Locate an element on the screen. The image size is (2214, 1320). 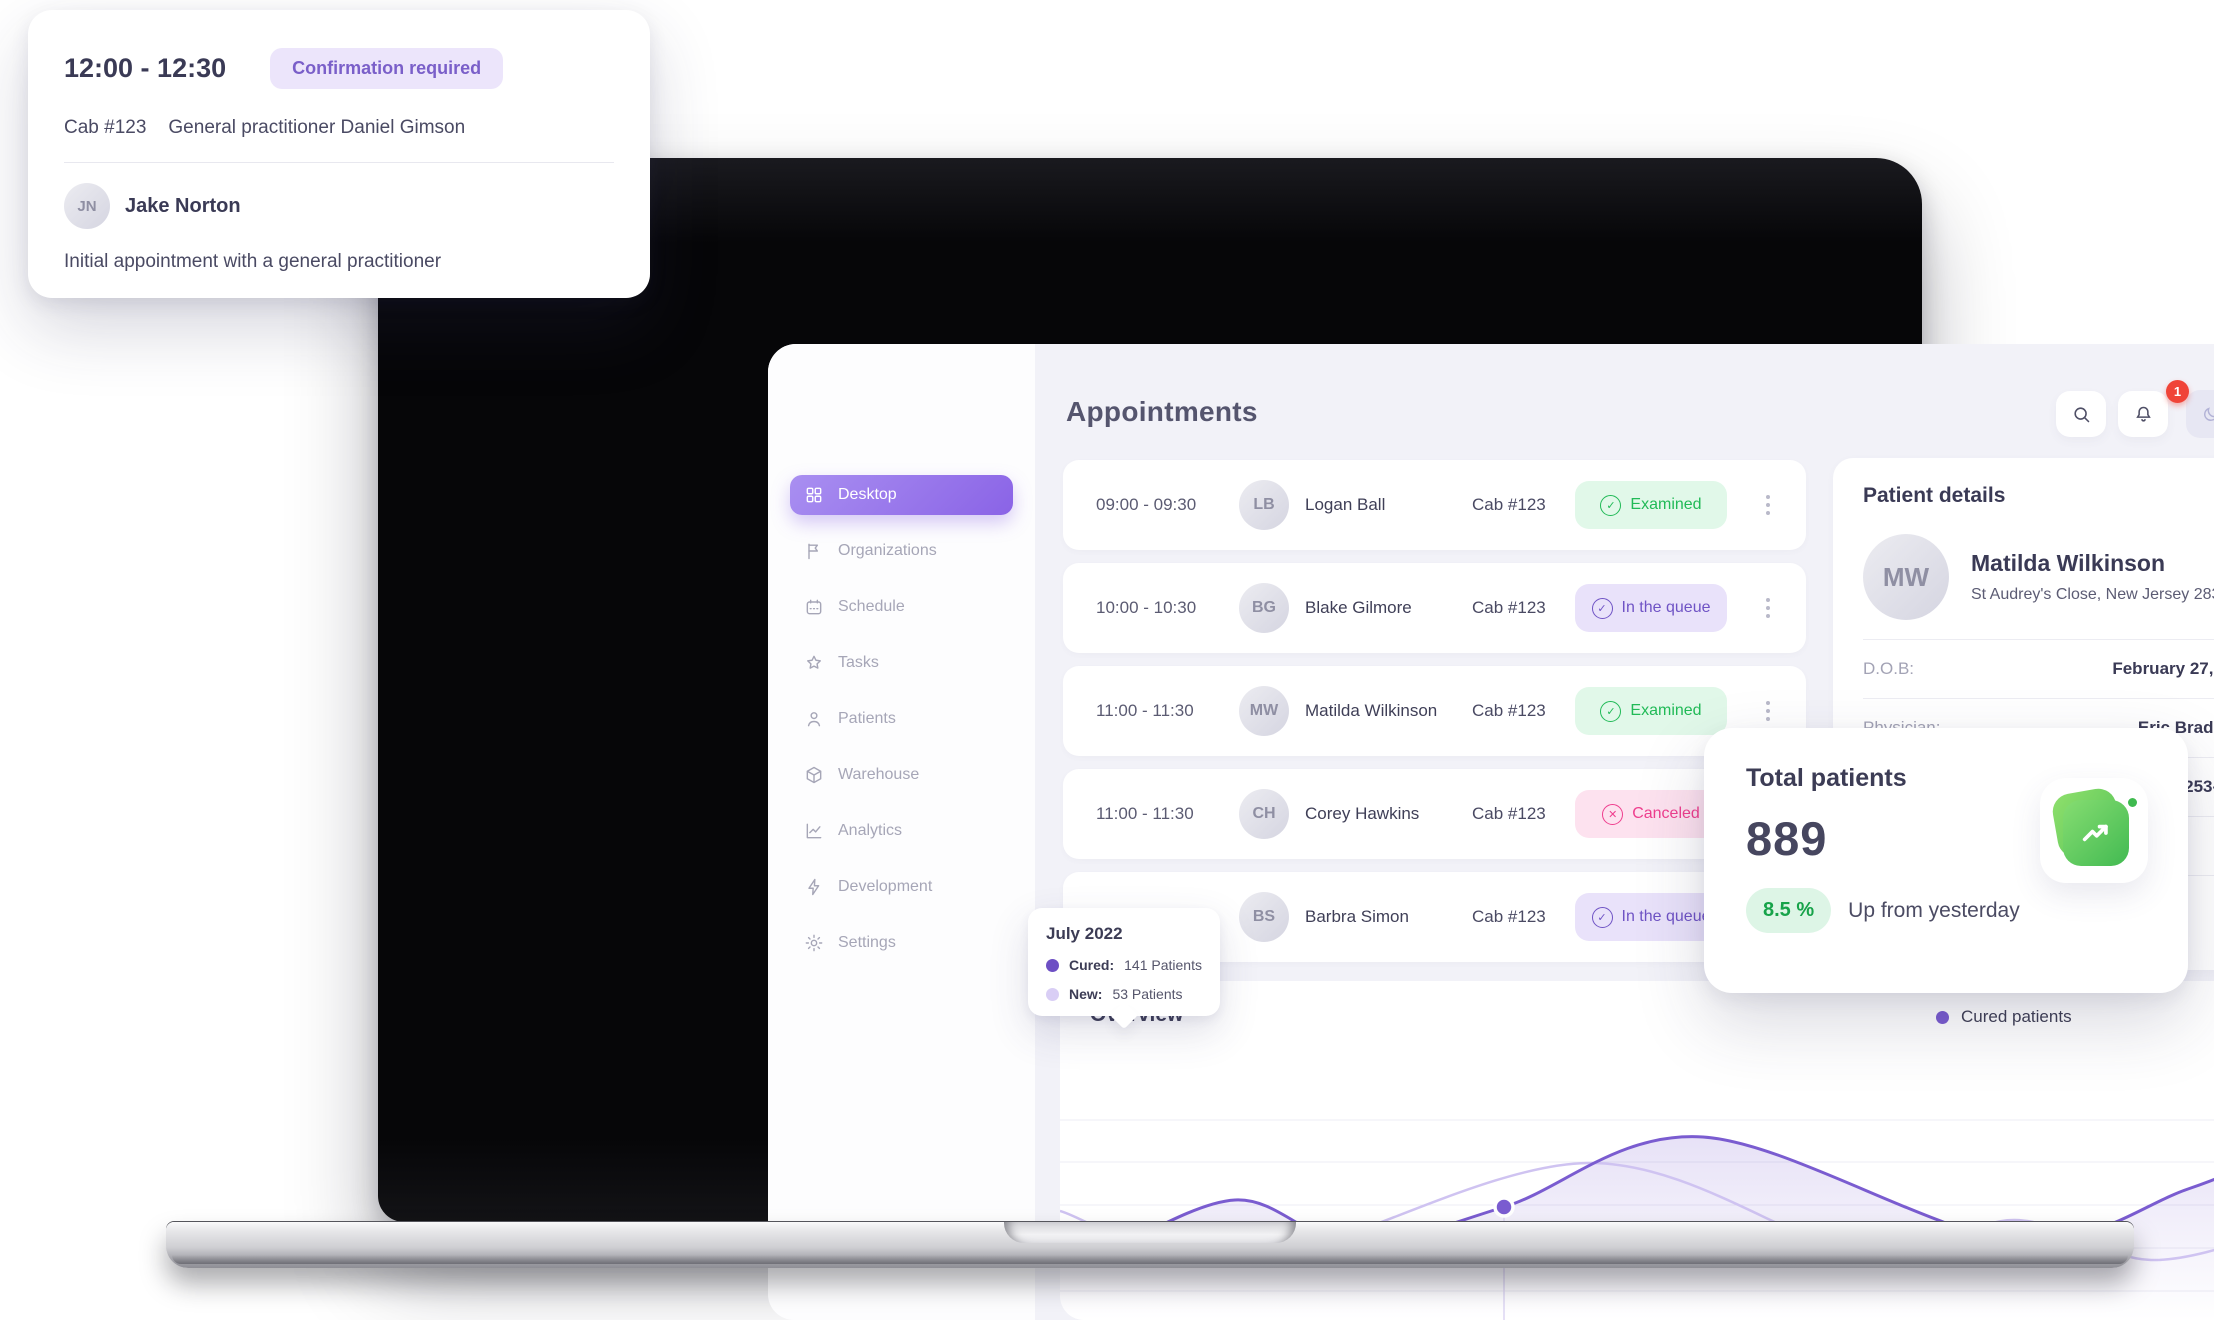
theme-toggle is located at coordinates (2200, 414).